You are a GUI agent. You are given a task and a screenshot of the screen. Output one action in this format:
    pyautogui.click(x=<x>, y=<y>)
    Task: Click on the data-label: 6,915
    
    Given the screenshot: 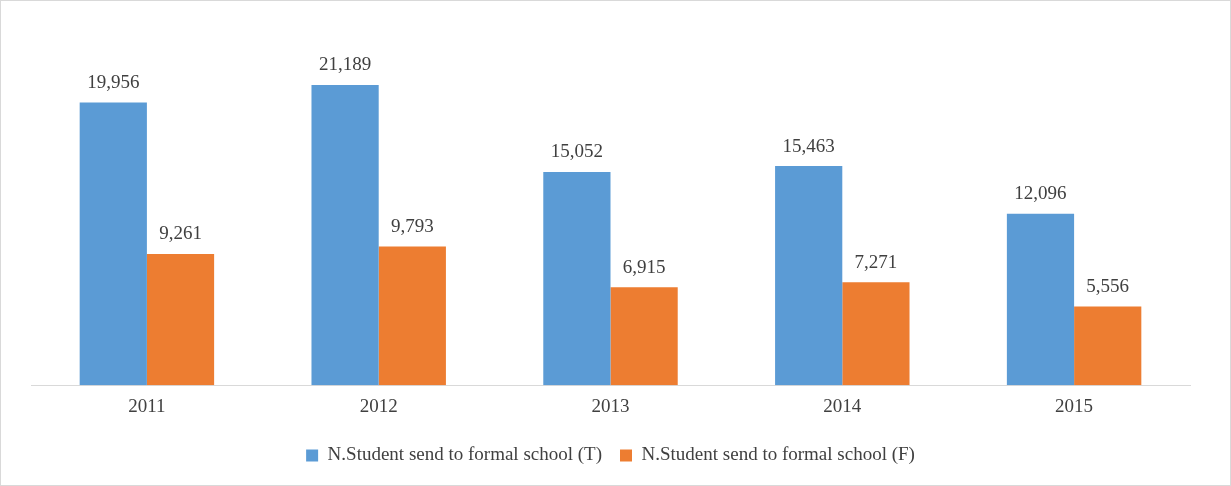 What is the action you would take?
    pyautogui.click(x=644, y=266)
    